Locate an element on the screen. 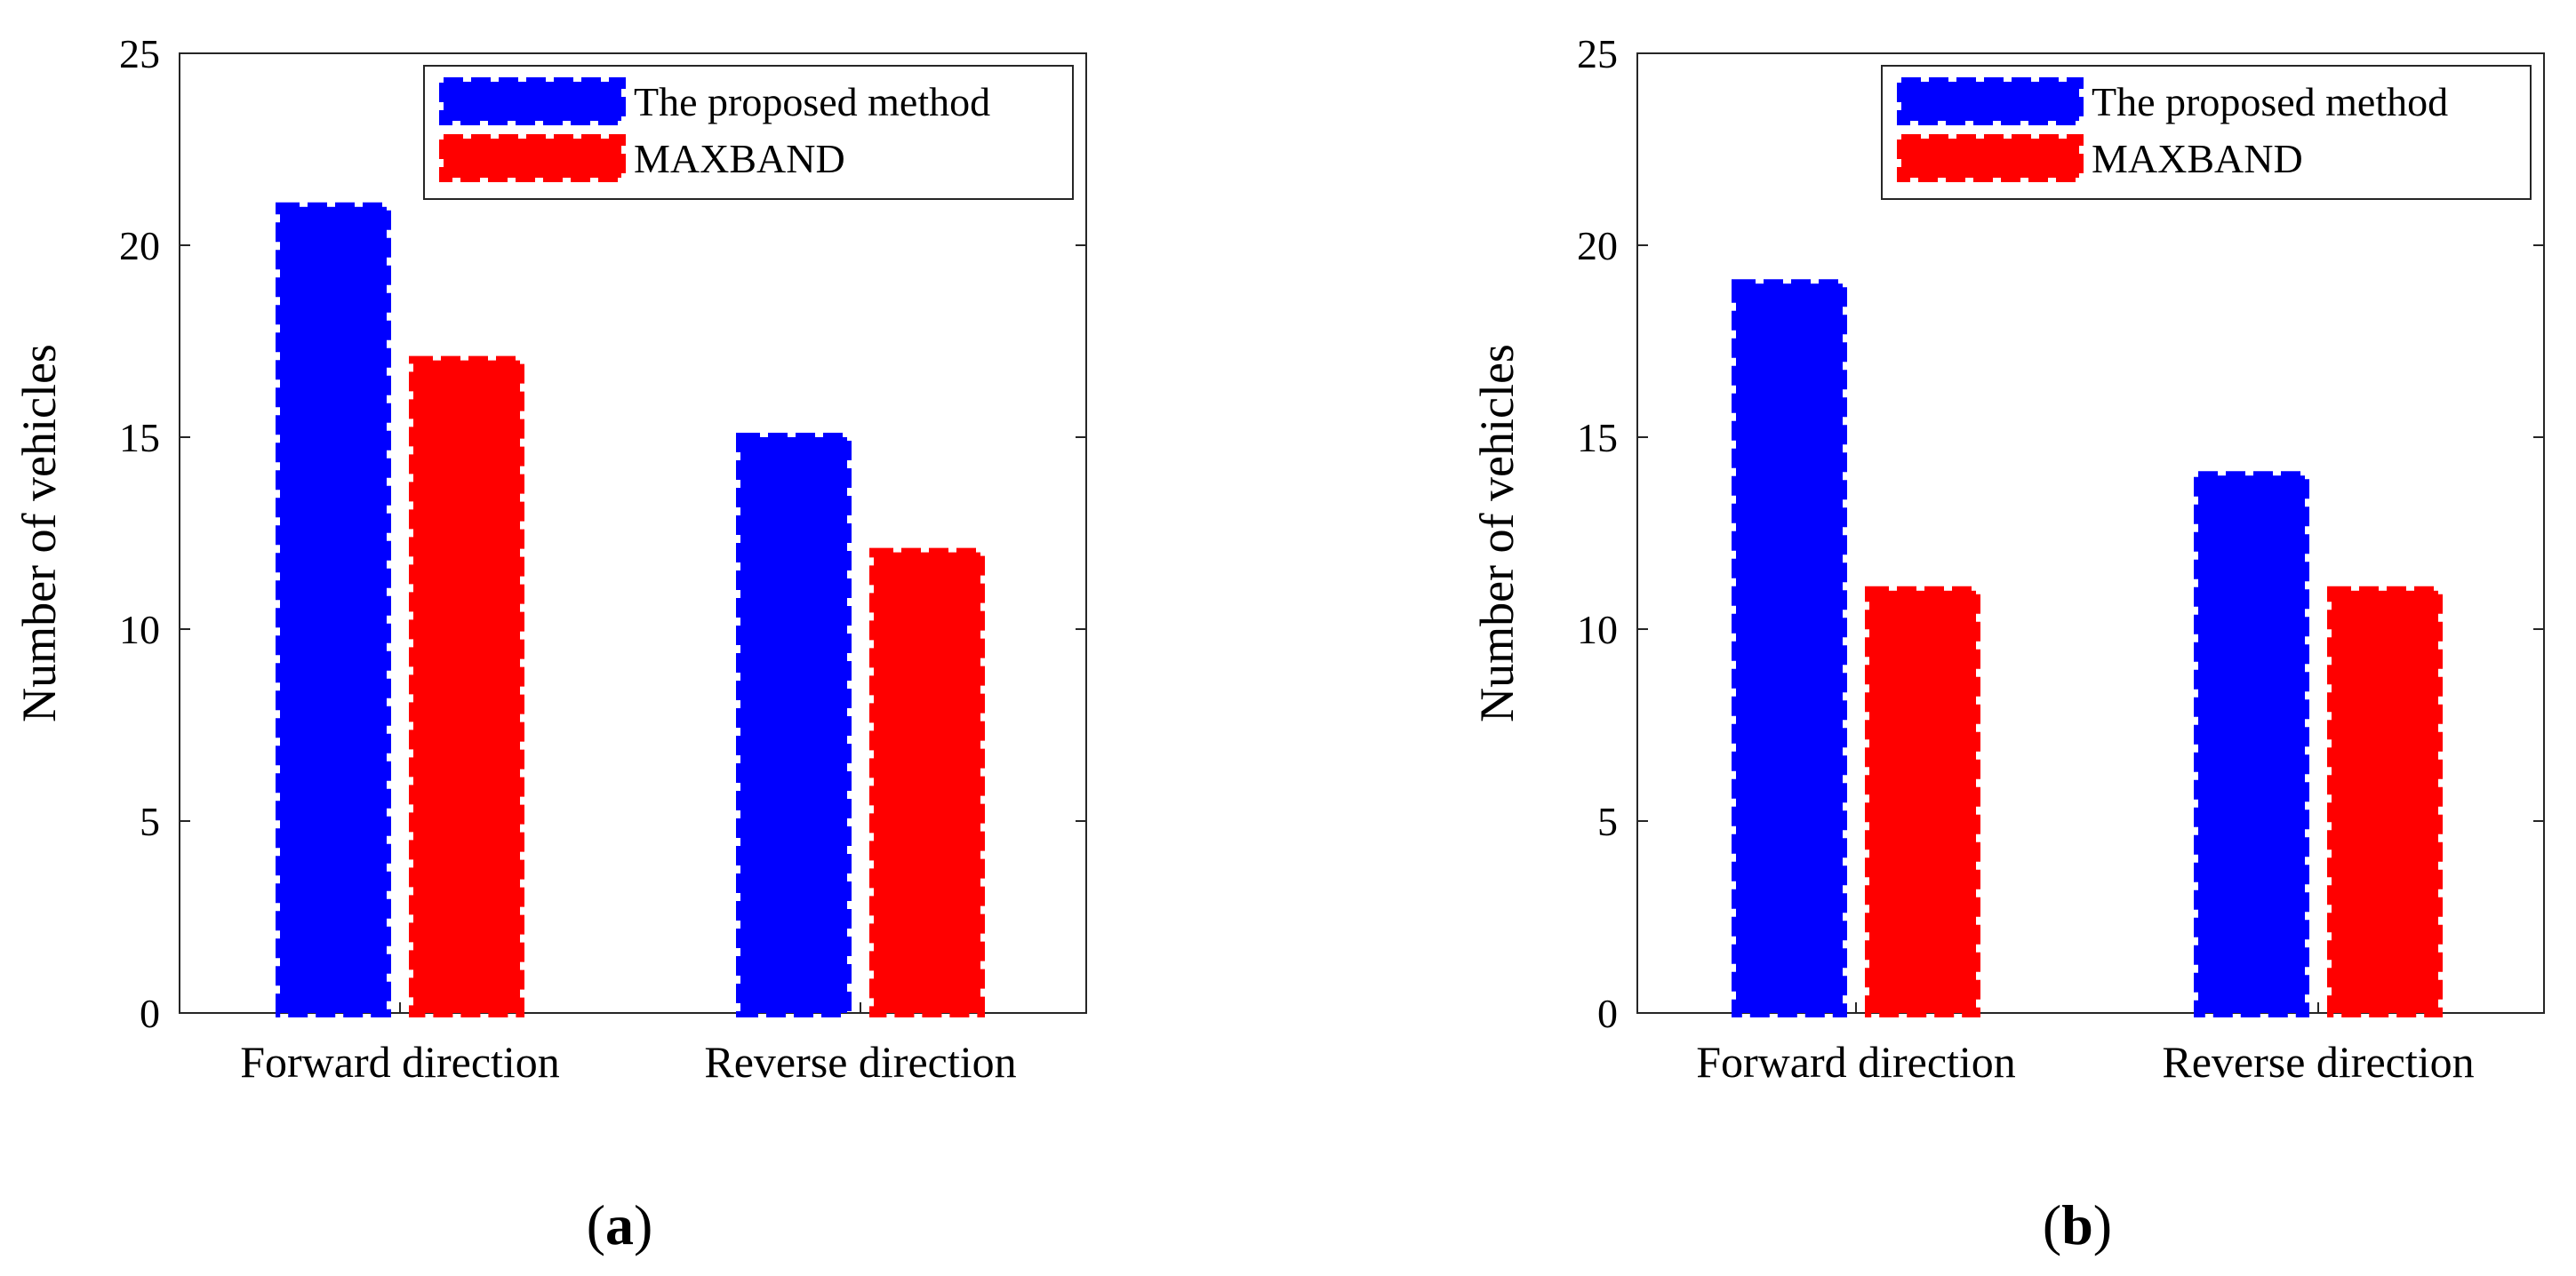  panel-label-letter: a is located at coordinates (619, 1224).